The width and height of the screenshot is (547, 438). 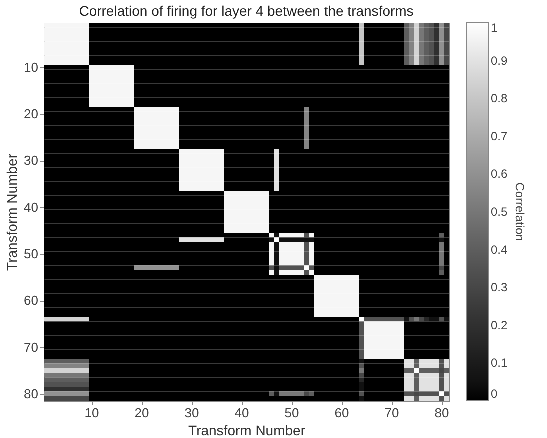 What do you see at coordinates (499, 363) in the screenshot?
I see `color-bar-label: 0.1` at bounding box center [499, 363].